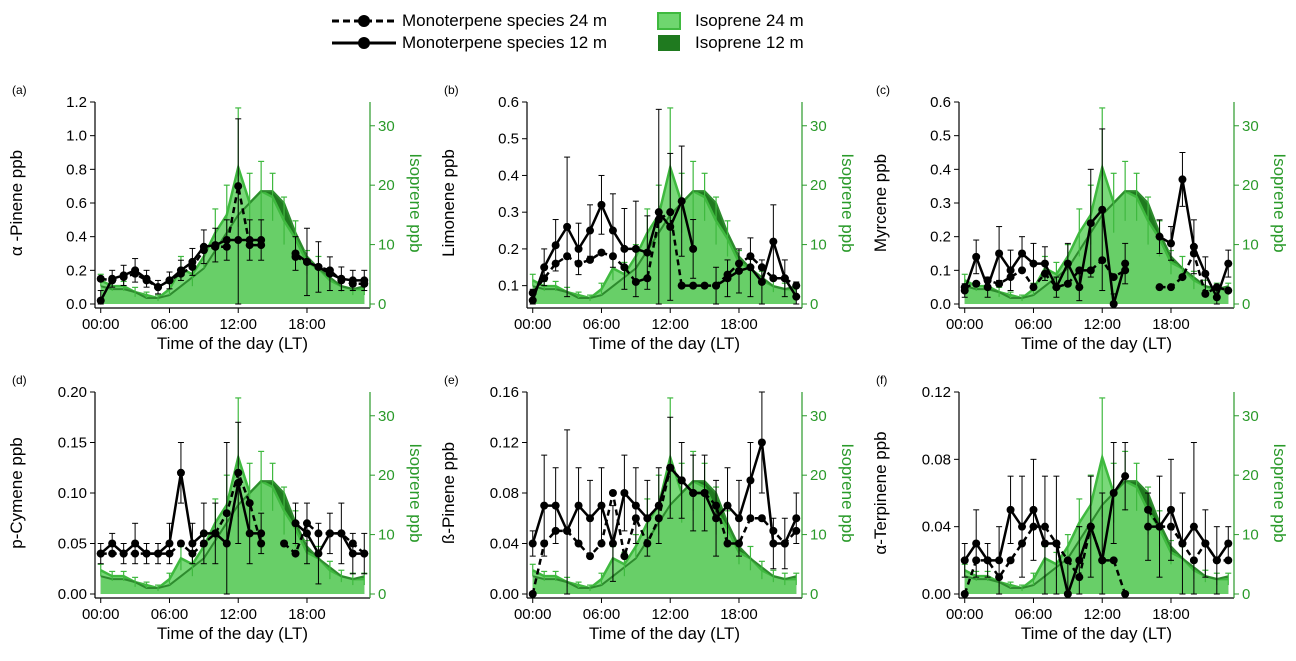  Describe the element at coordinates (19, 380) in the screenshot. I see `panel-label: (d)` at that location.